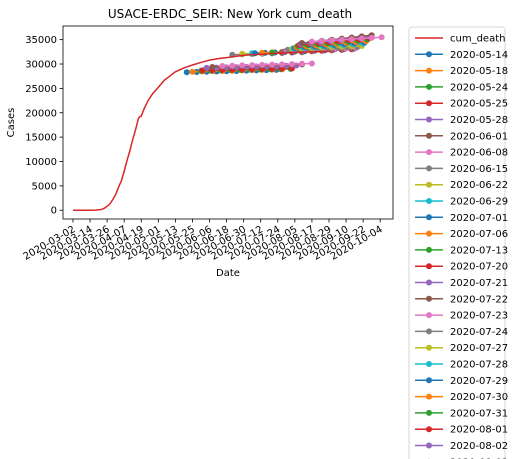  I want to click on legend-label: 2020-05-18, so click(479, 71).